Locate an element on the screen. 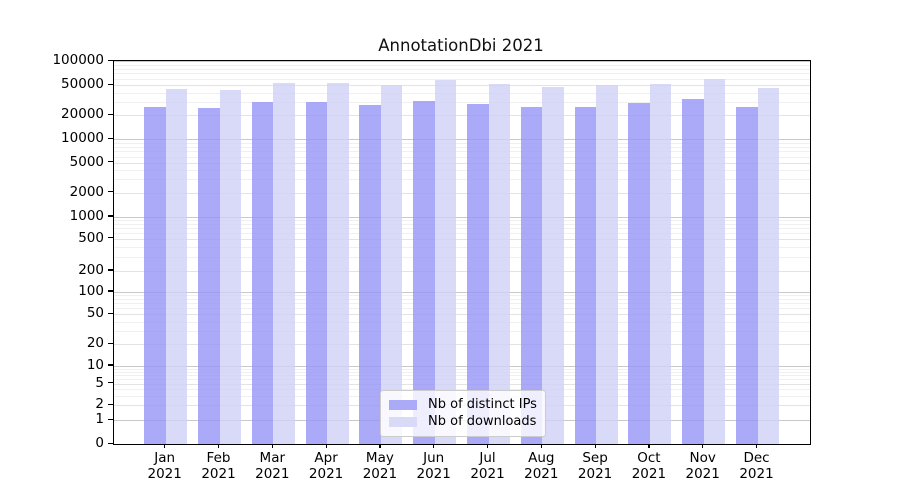  bar-downloads-feb is located at coordinates (230, 267).